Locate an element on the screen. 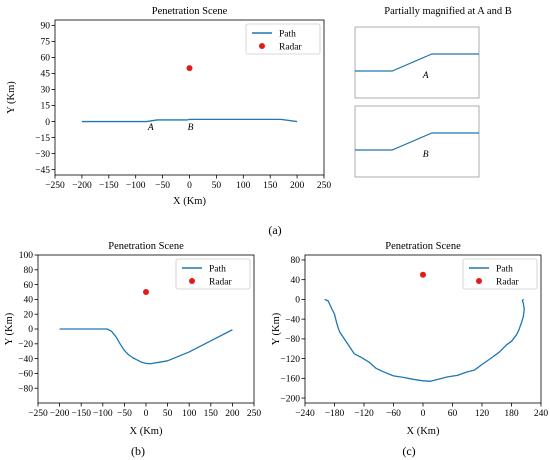 Image resolution: width=550 pixels, height=460 pixels. y-tick-label: −160 is located at coordinates (290, 380).